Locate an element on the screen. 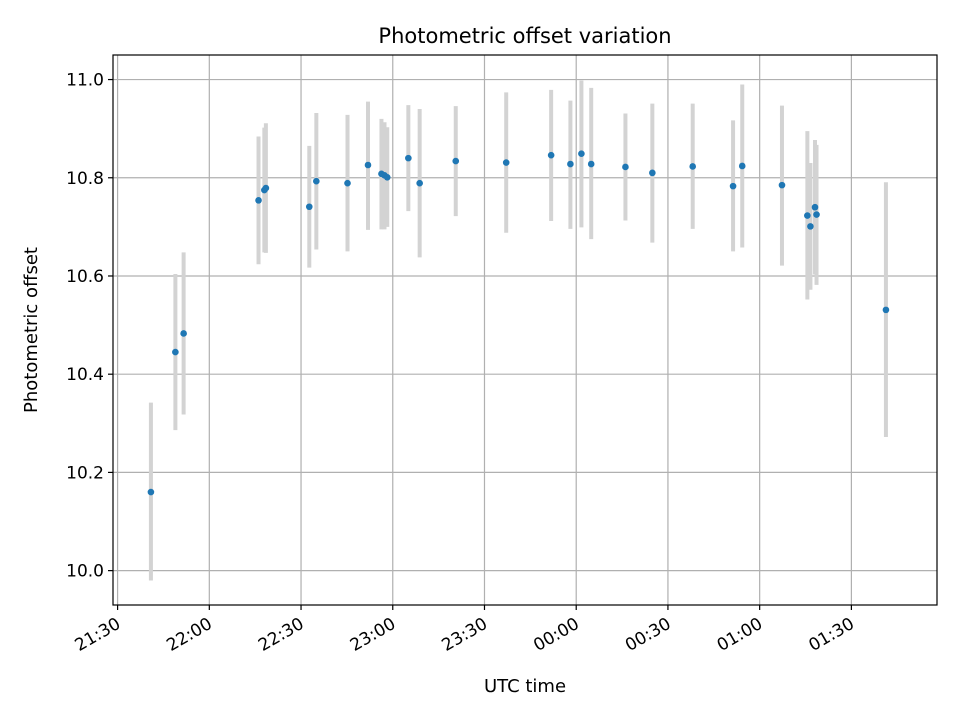  y-tick-label: 10.0 is located at coordinates (85, 572).